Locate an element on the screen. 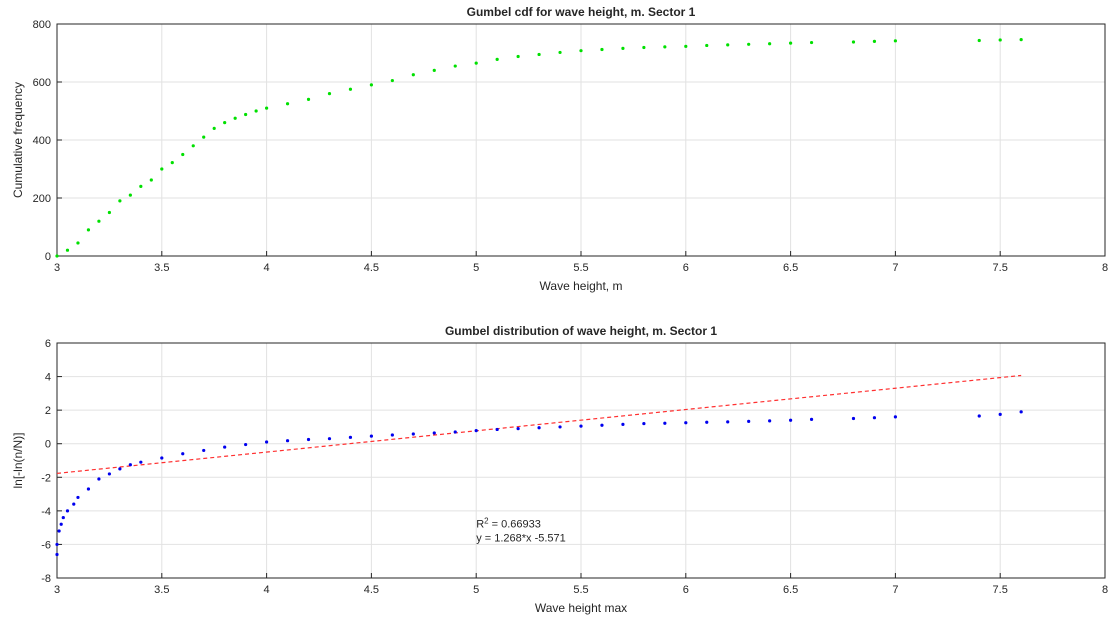 Image resolution: width=1111 pixels, height=618 pixels. chart-0-y-tick-label: 400 is located at coordinates (42, 141).